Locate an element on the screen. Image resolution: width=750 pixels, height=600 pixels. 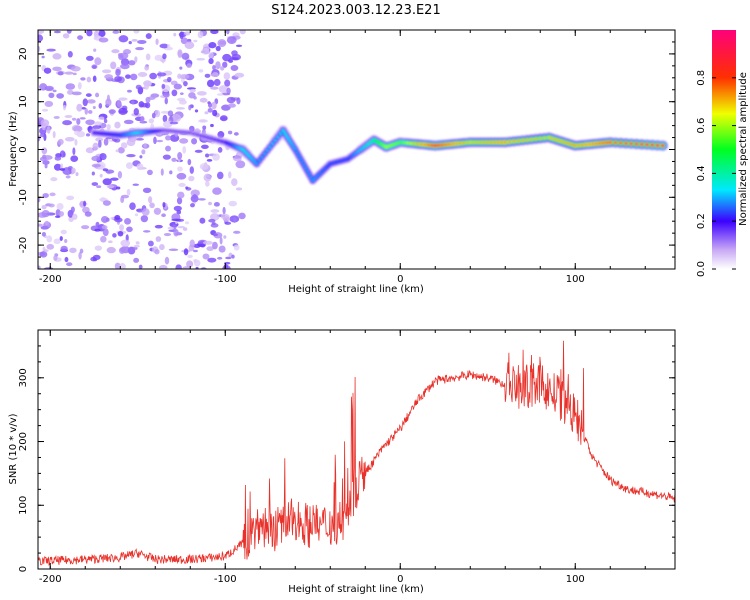
snr-xtick-label: -200 is located at coordinates (50, 579).